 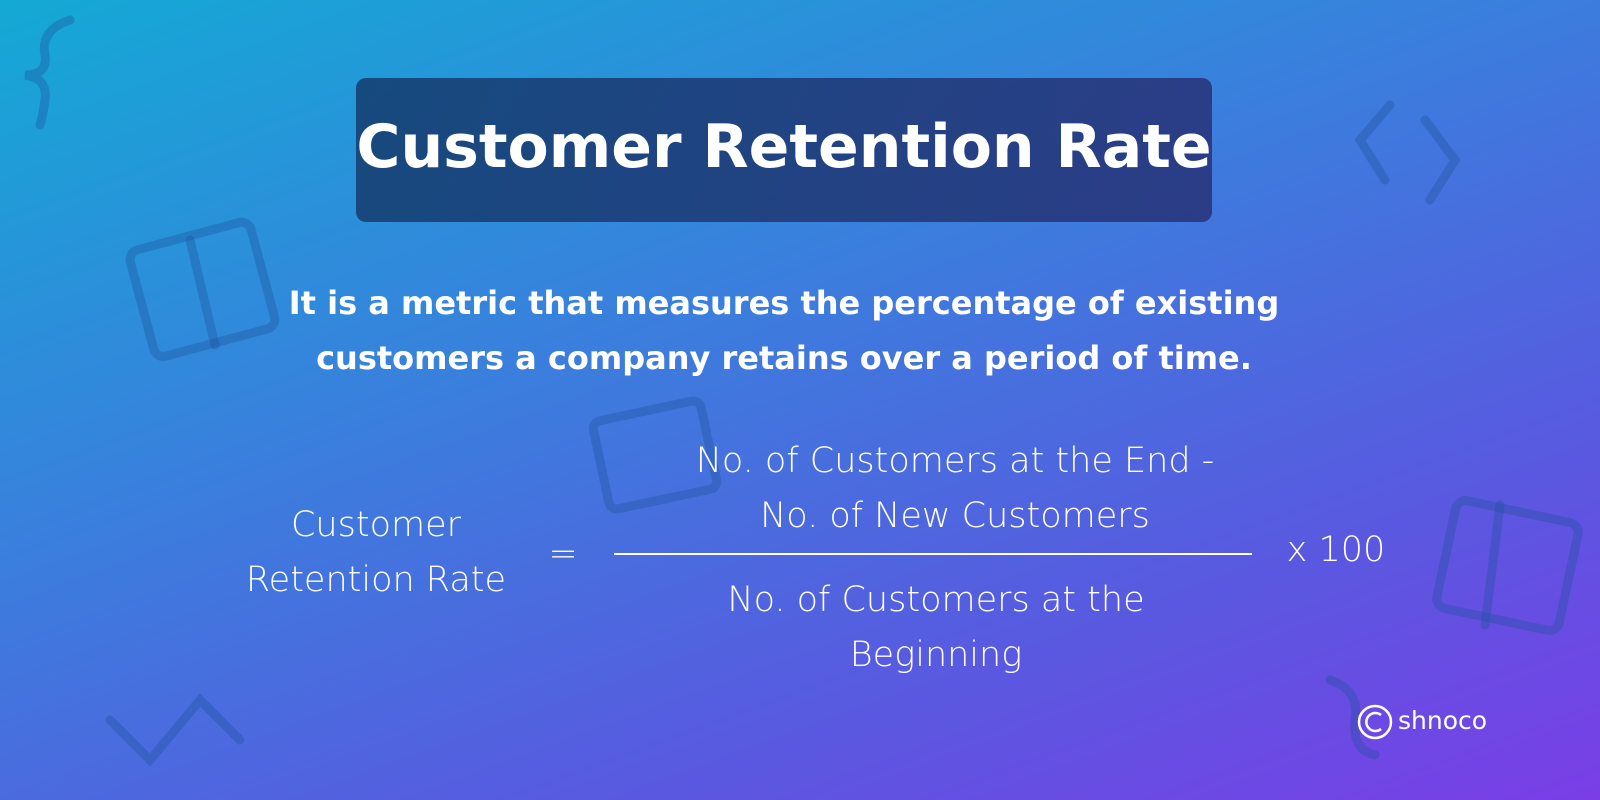 I want to click on formula-numerator: No. of Customers at the End -, so click(x=955, y=461).